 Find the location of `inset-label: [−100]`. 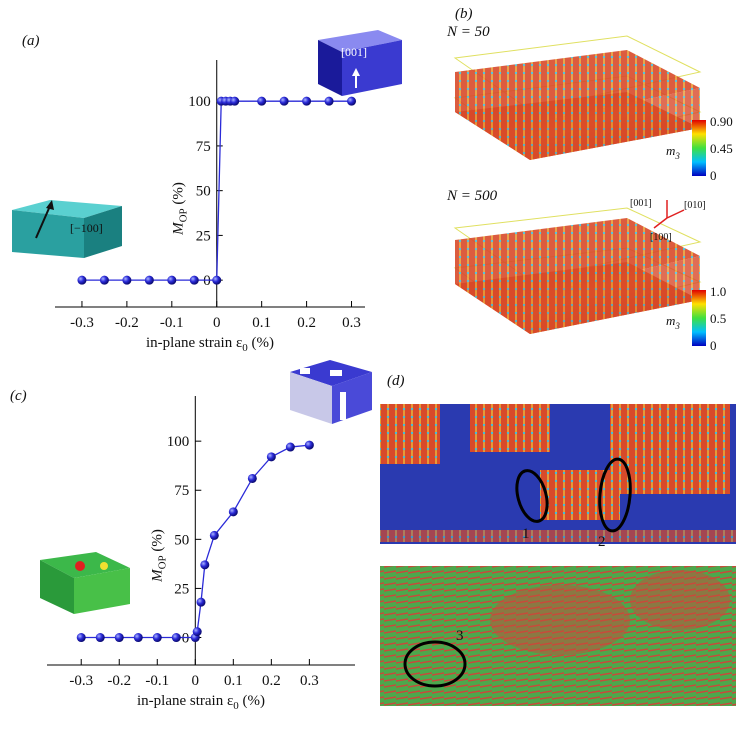

inset-label: [−100] is located at coordinates (86, 228).